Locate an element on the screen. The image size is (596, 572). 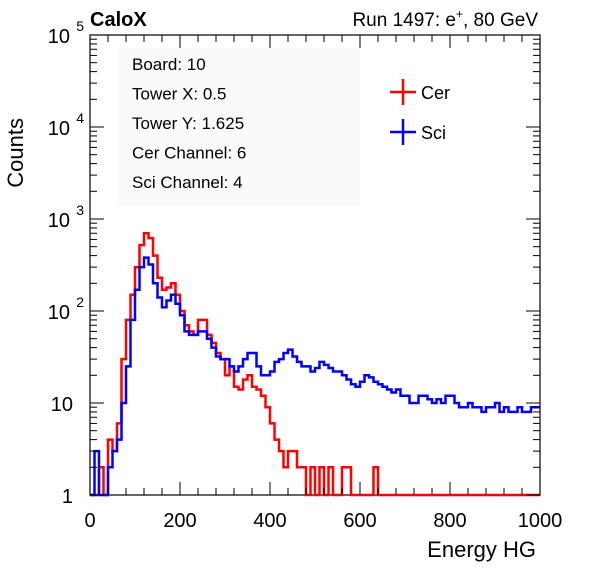
run-energy: , 80 GeV is located at coordinates (500, 20).